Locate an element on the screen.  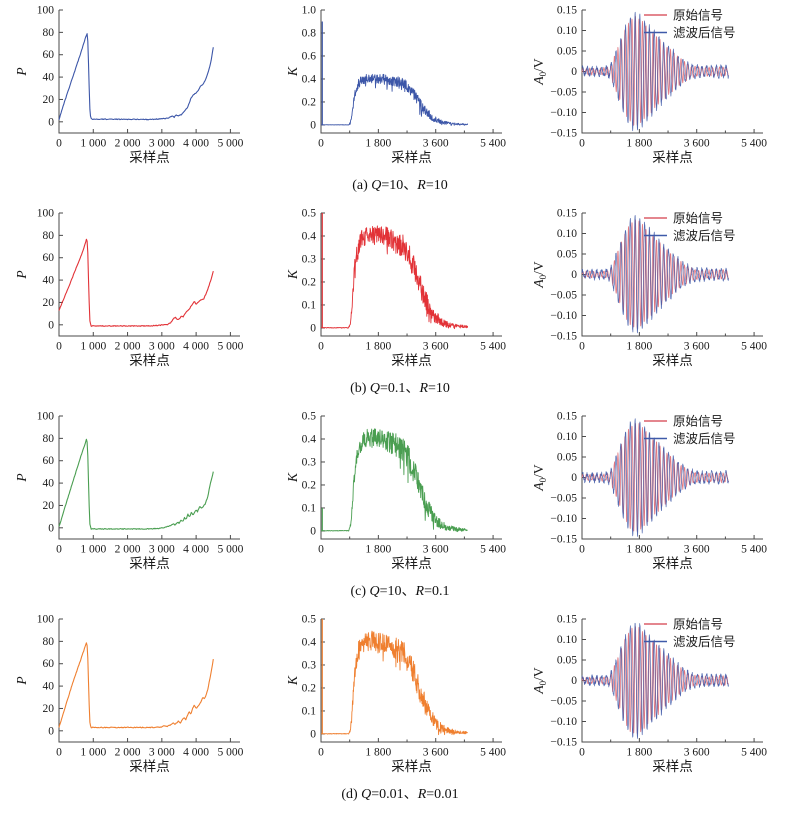
svg-text: A0/V is located at coordinates (540, 72).